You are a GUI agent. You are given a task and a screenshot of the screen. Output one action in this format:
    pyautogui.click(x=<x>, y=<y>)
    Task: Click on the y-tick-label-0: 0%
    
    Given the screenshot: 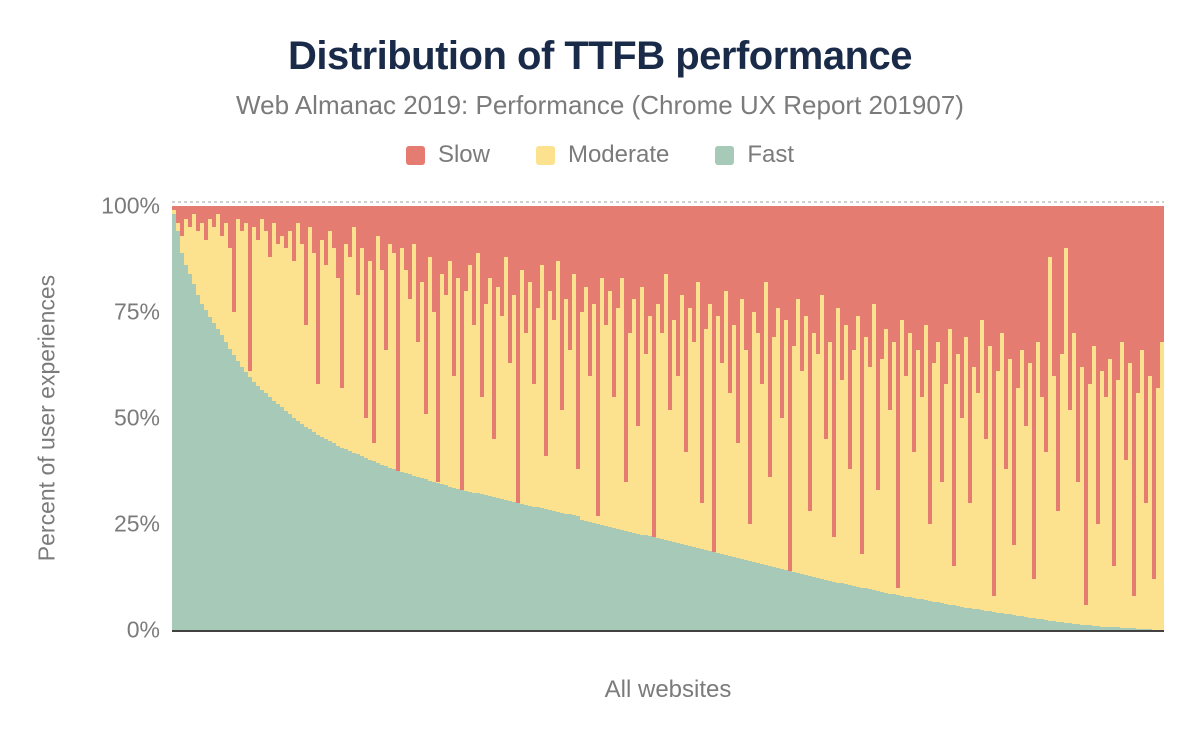 What is the action you would take?
    pyautogui.click(x=143, y=629)
    